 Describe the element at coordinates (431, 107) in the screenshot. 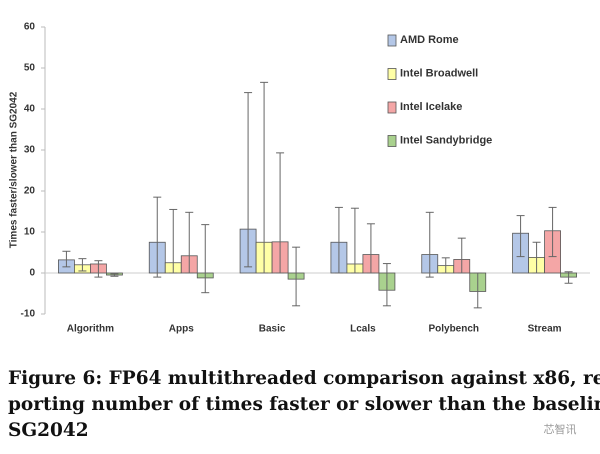

I see `legend-label: Intel Icelake` at that location.